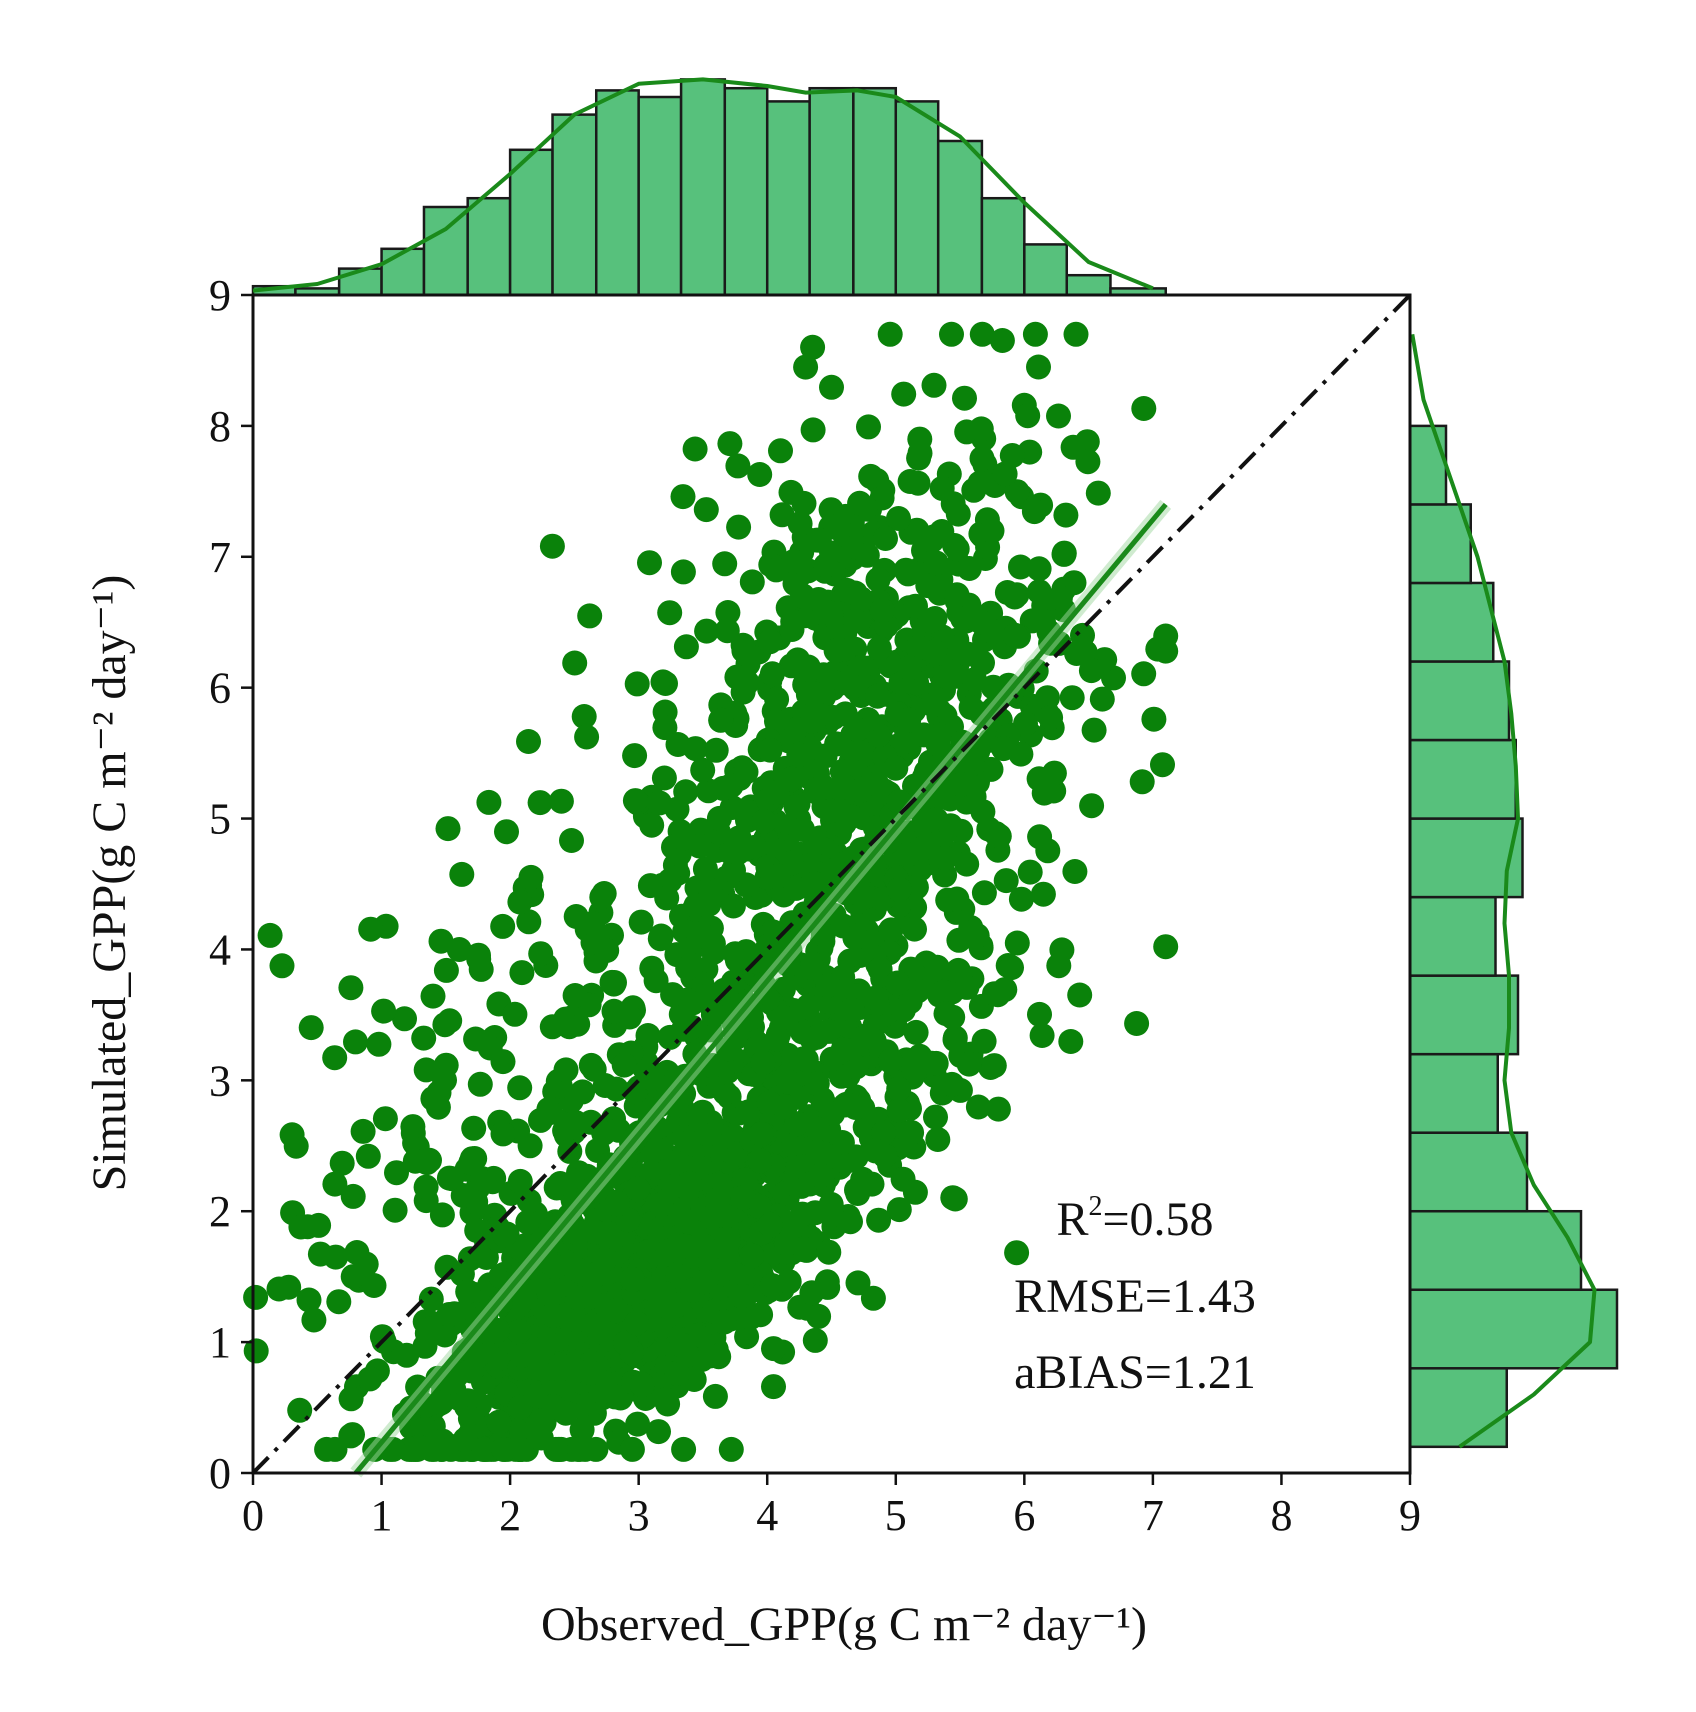 This screenshot has height=1712, width=1696. Describe the element at coordinates (220, 426) in the screenshot. I see `y-tick-label: 8` at that location.